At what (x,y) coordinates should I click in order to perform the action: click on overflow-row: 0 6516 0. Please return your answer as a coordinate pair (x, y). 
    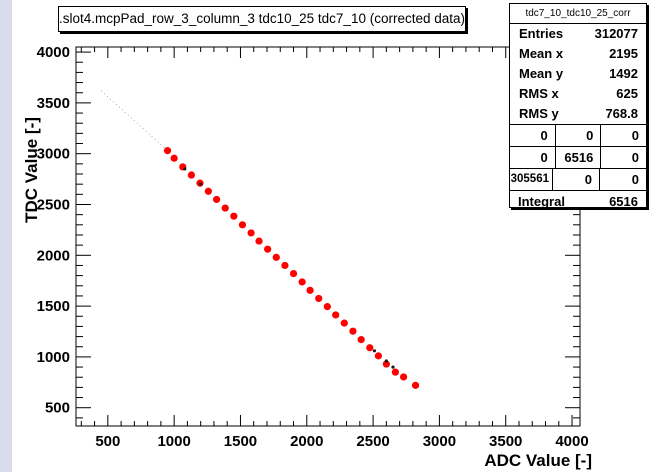
    Looking at the image, I should click on (578, 158).